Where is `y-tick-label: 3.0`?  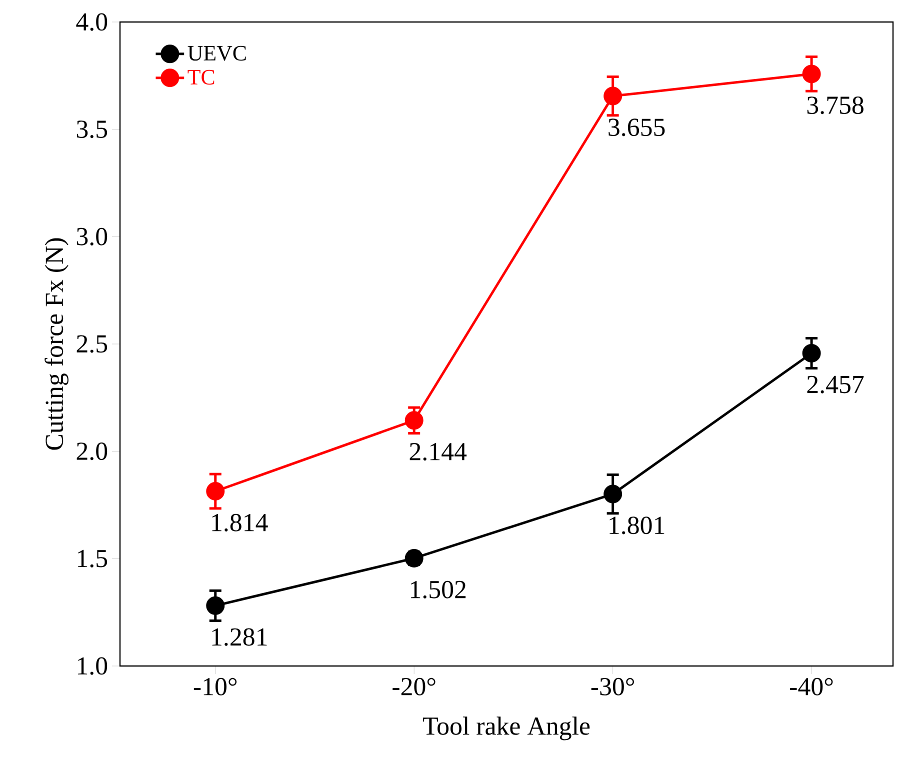
y-tick-label: 3.0 is located at coordinates (92, 237).